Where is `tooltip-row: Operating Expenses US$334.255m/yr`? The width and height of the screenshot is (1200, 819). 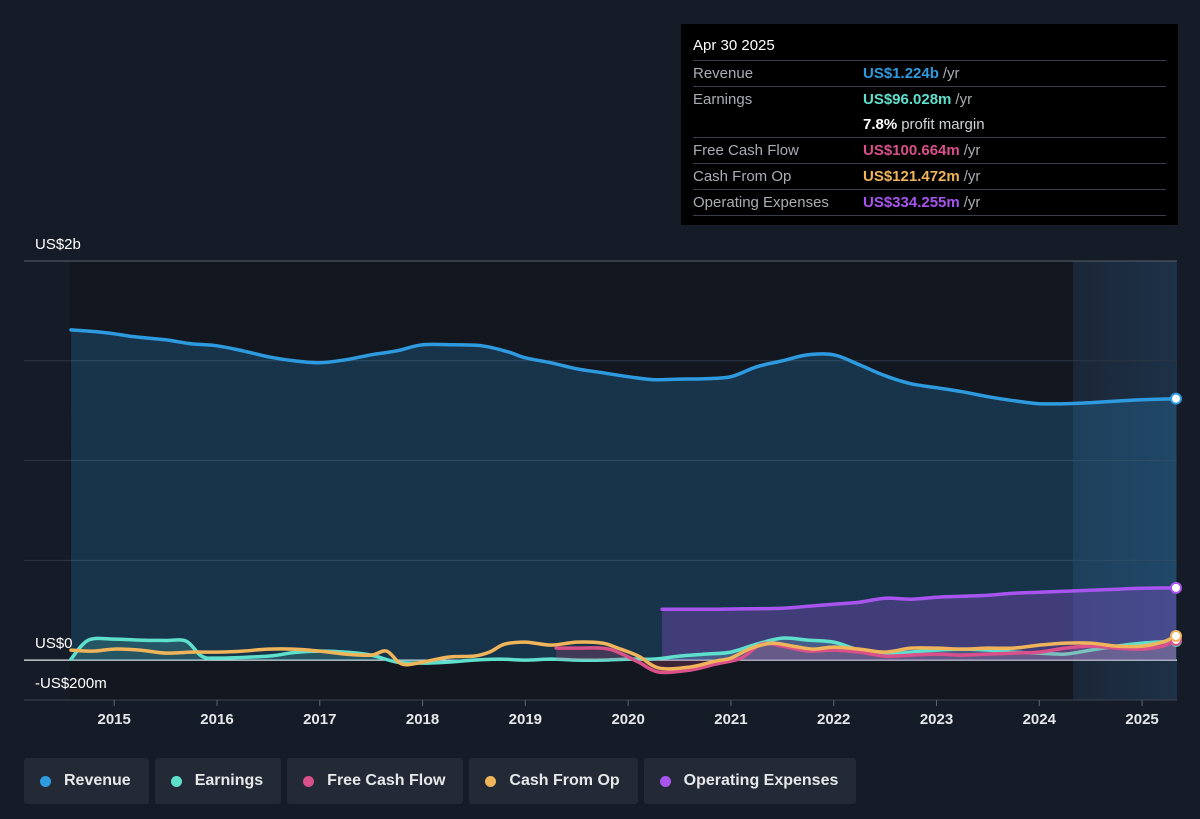 tooltip-row: Operating Expenses US$334.255m/yr is located at coordinates (929, 202).